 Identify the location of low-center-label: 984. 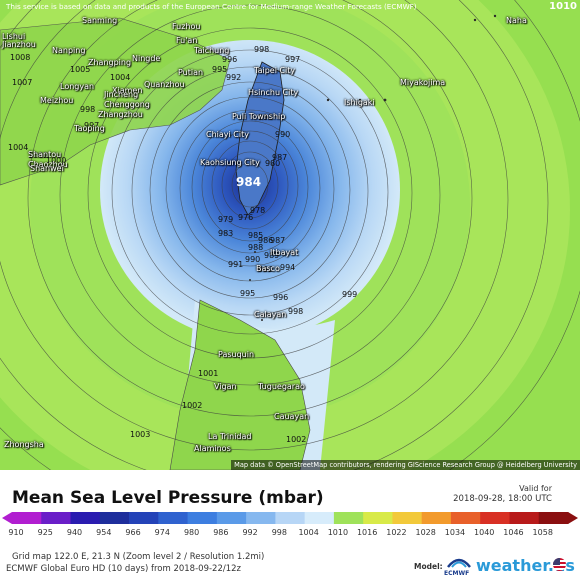
(248, 182).